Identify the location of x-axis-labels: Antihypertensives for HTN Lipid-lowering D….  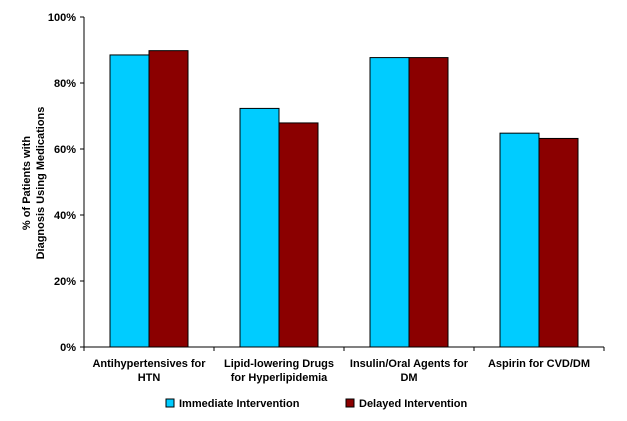
(341, 371).